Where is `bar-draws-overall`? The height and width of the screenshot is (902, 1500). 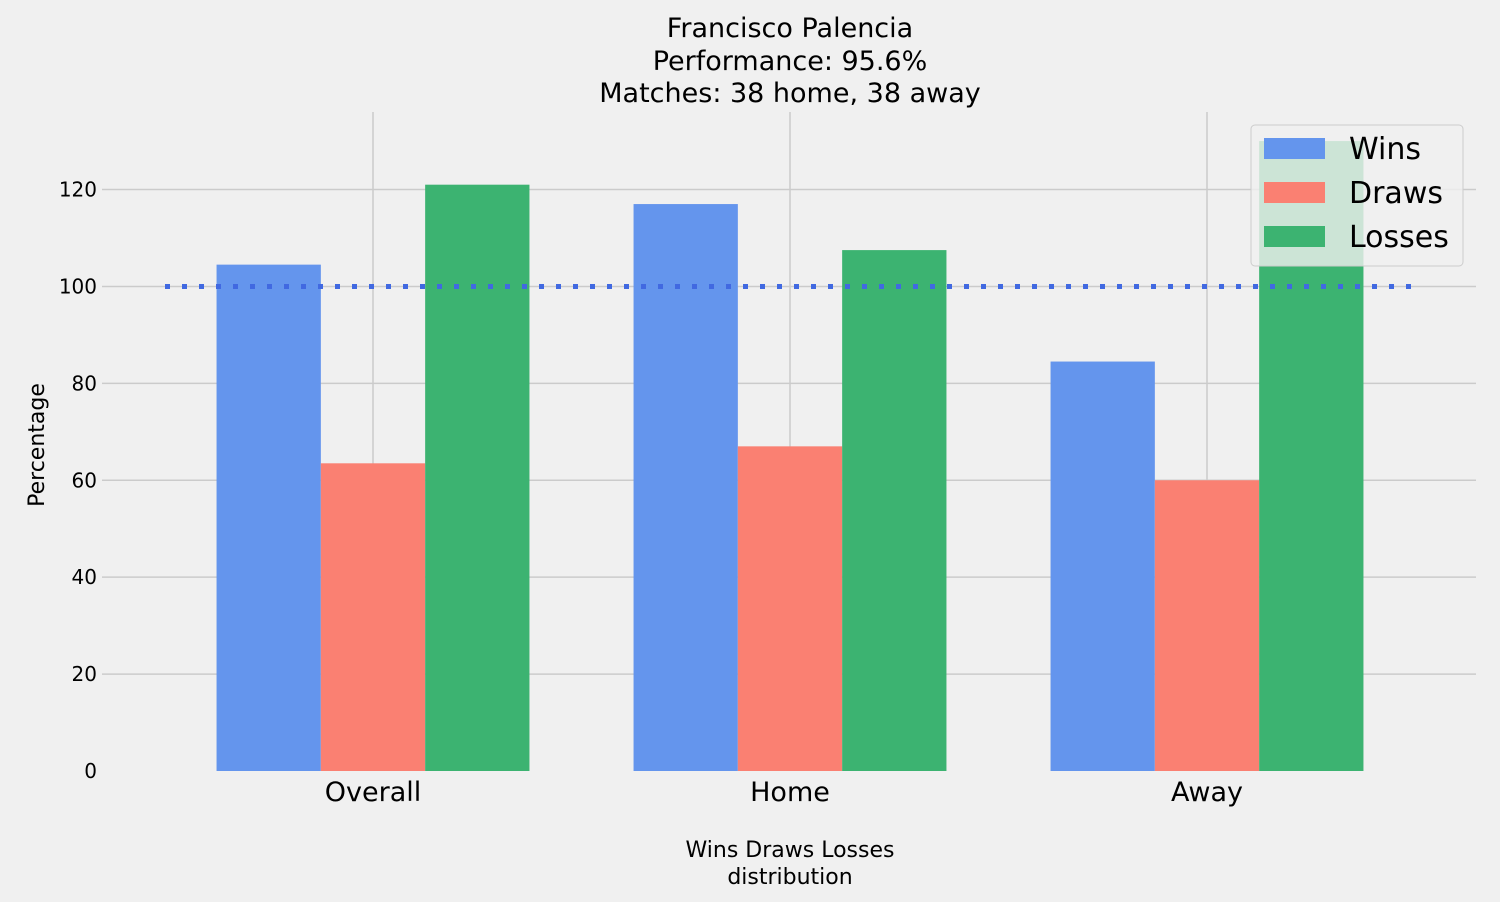
bar-draws-overall is located at coordinates (373, 617).